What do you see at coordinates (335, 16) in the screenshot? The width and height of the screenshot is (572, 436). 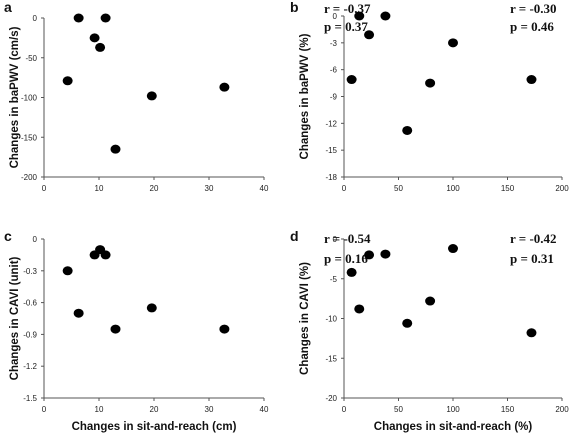 I see `panel-b-y-tick-label: 0` at bounding box center [335, 16].